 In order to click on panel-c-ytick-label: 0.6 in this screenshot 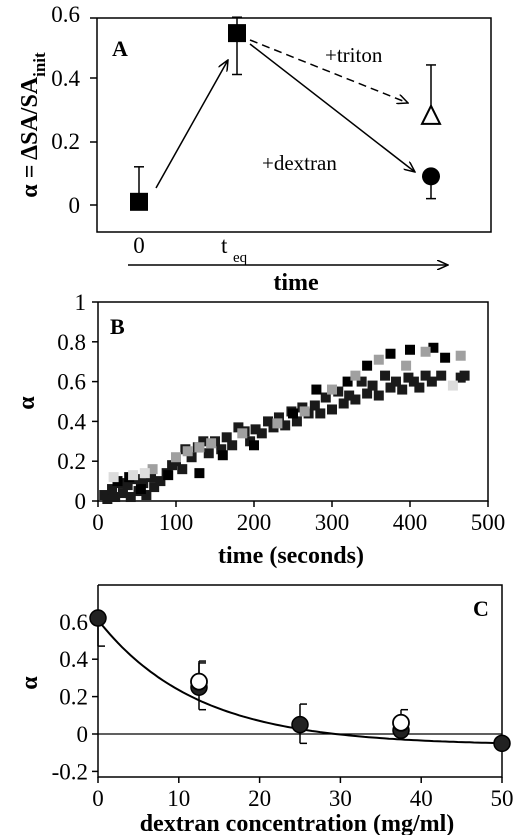, I will do `click(73, 622)`.